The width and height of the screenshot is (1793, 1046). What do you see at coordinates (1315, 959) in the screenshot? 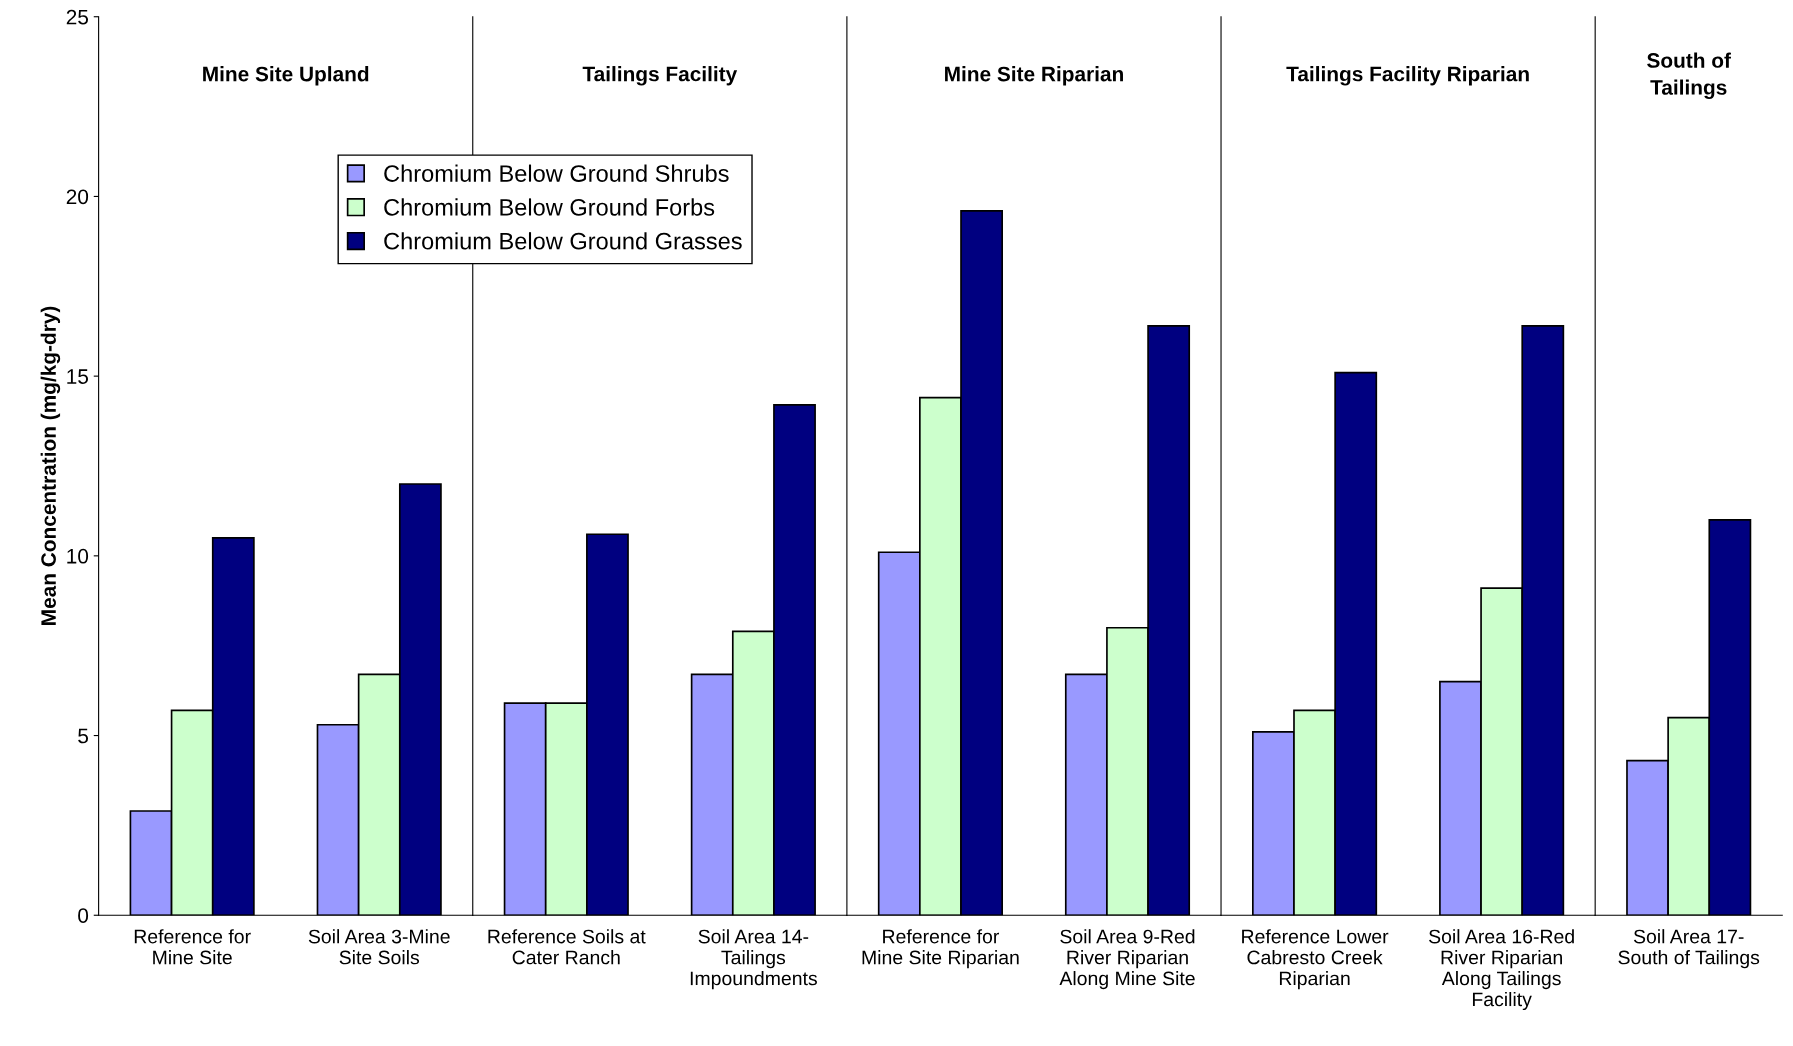
I see `x-tick-label: Reference Lower Cabresto Creek Riparian` at bounding box center [1315, 959].